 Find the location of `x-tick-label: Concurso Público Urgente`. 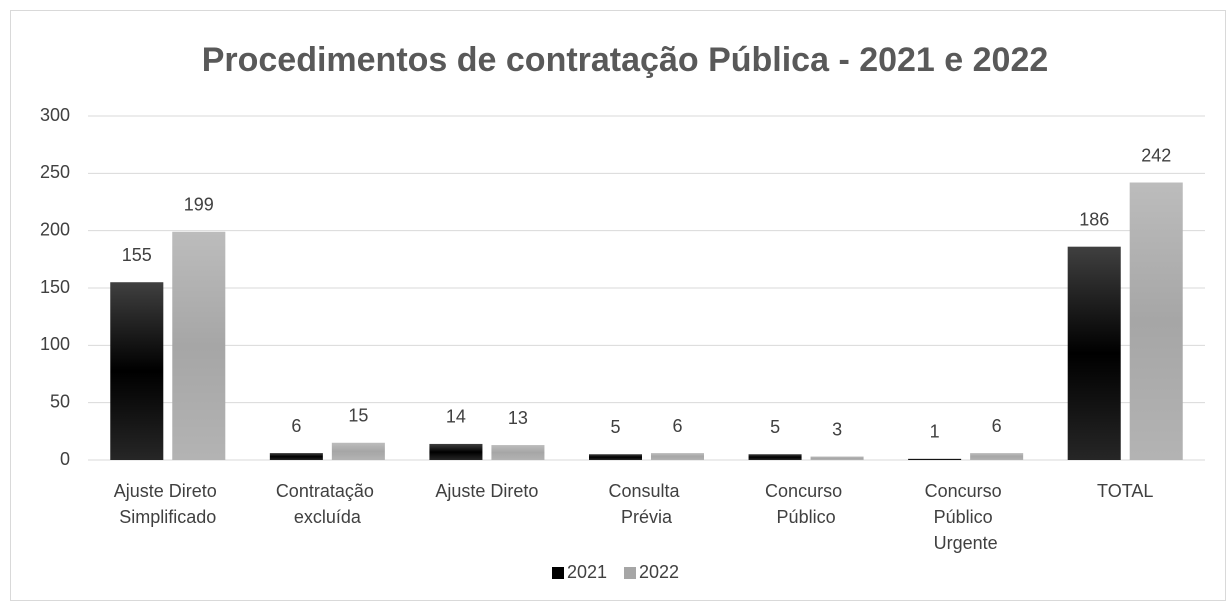

x-tick-label: Concurso Público Urgente is located at coordinates (966, 517).